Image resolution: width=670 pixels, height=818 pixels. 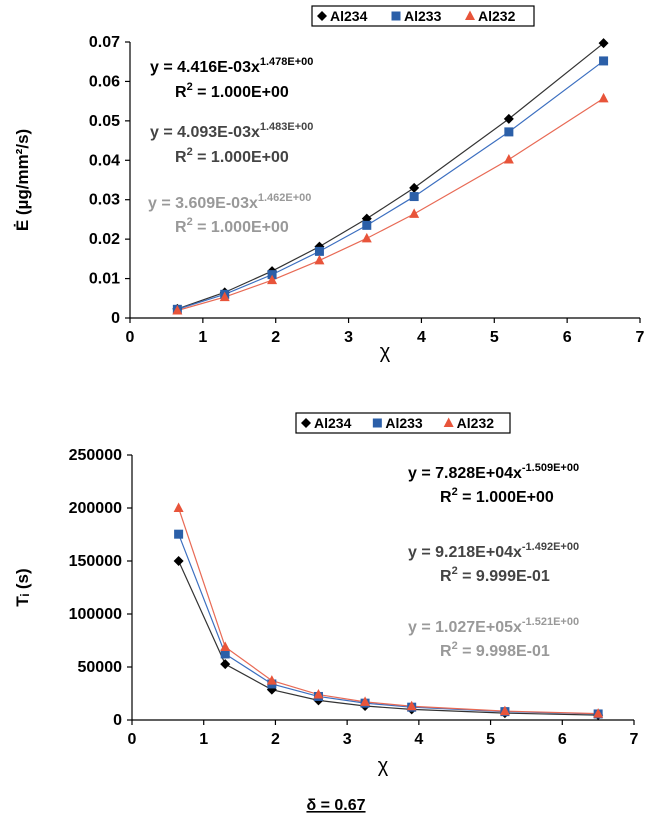 I want to click on equation-exponent: 1.478E+00, so click(x=287, y=62).